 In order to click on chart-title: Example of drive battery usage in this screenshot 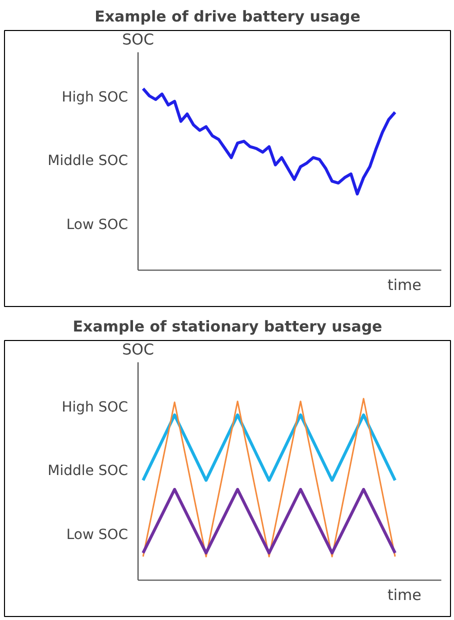, I will do `click(227, 17)`.